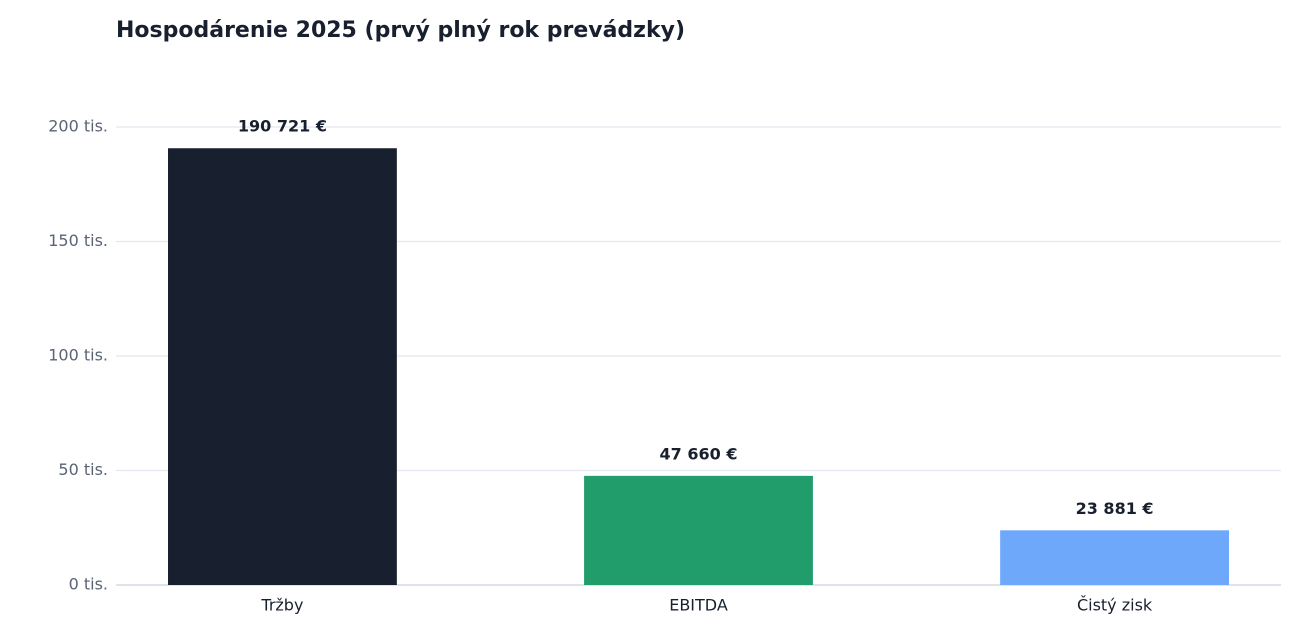 This screenshot has height=636, width=1296. What do you see at coordinates (698, 605) in the screenshot?
I see `x-tick-label: EBITDA` at bounding box center [698, 605].